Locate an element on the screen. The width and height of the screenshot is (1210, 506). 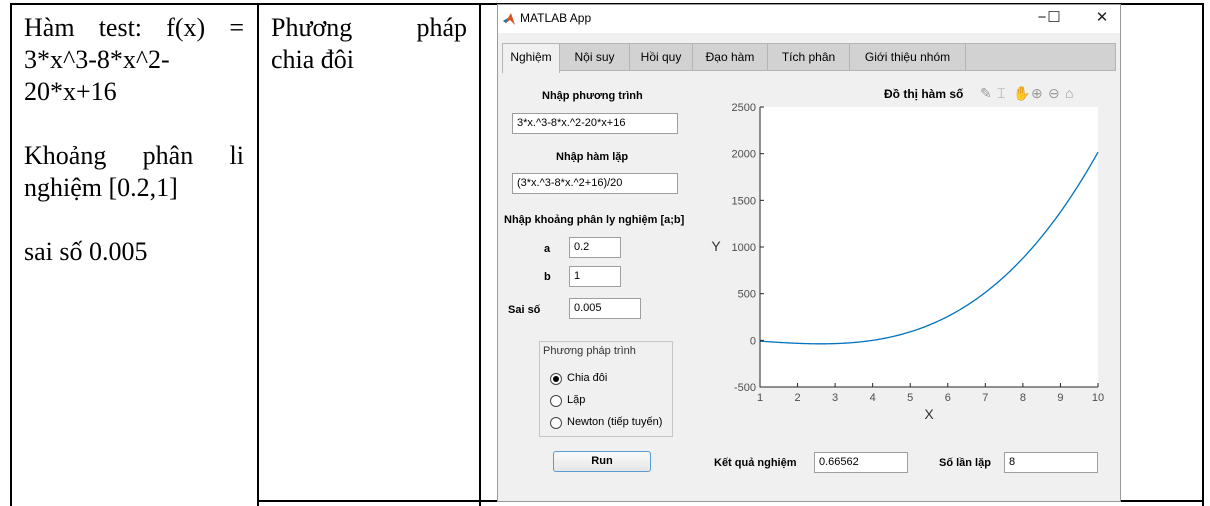
doc-line: Phương pháp is located at coordinates (369, 27).